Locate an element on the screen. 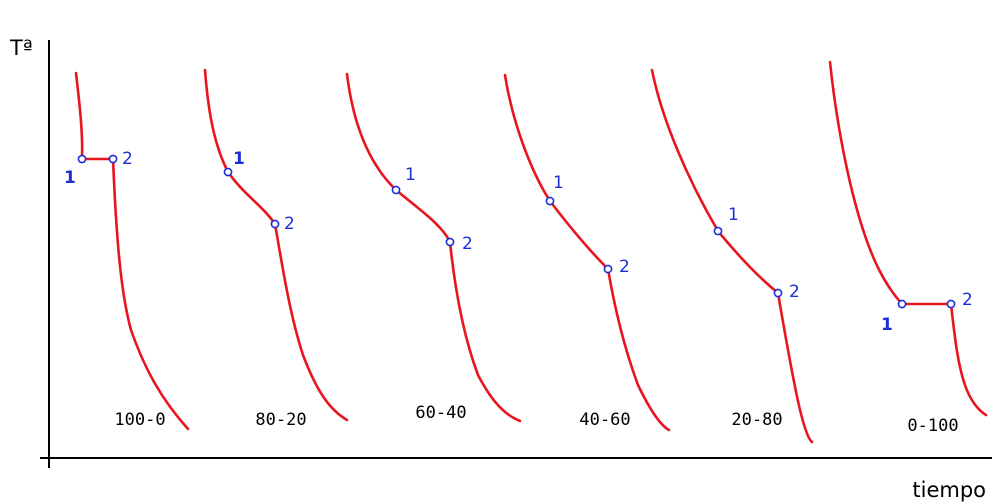 The height and width of the screenshot is (502, 1002). series-80-20: 1 2 80-20 is located at coordinates (276, 249).